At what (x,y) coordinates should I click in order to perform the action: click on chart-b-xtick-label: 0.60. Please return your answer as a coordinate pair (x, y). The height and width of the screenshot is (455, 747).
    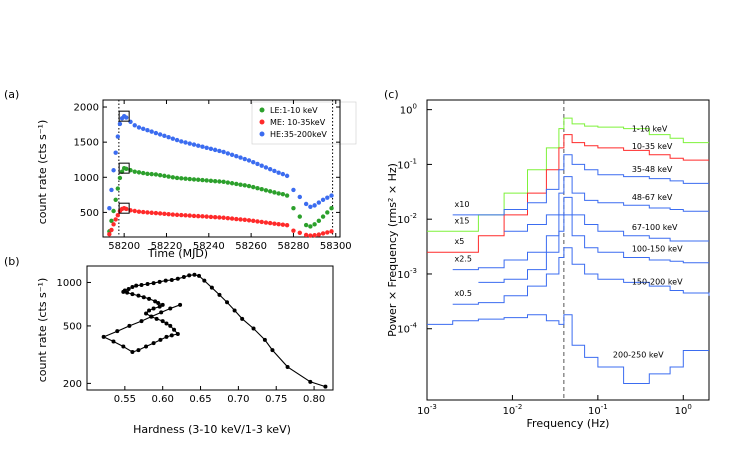
    Looking at the image, I should click on (163, 399).